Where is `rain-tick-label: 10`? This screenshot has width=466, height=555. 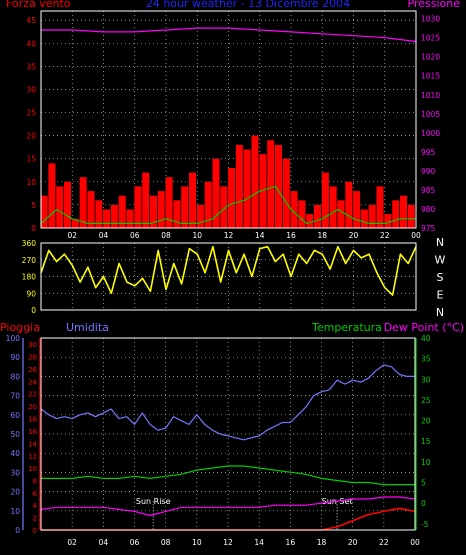 rain-tick-label: 10 is located at coordinates (32, 469).